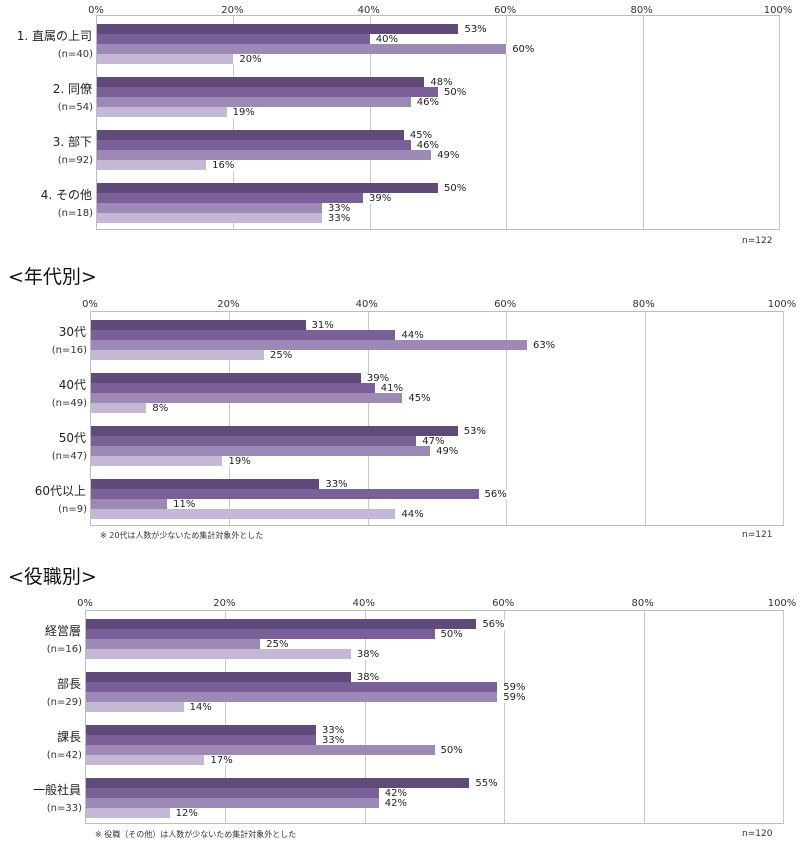  I want to click on tick-label: 100%, so click(782, 603).